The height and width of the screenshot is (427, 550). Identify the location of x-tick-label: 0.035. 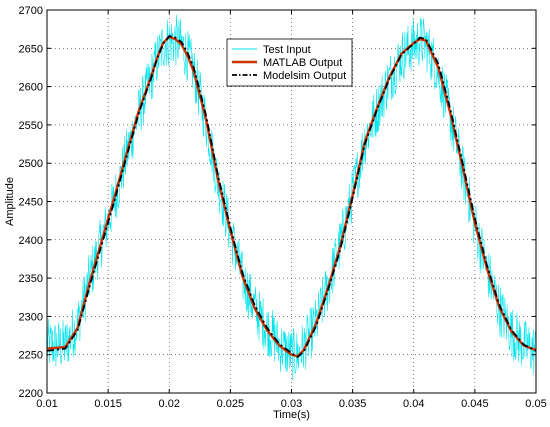
(353, 404).